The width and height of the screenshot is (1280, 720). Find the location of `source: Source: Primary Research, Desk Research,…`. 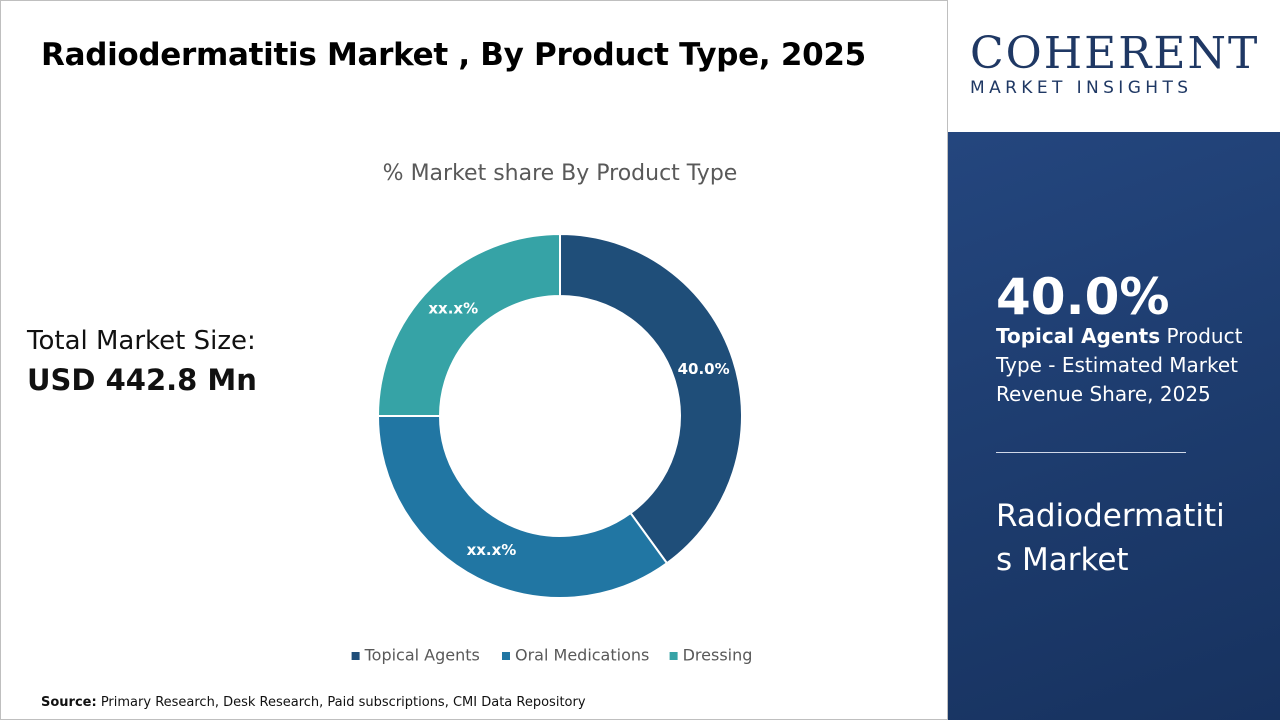

source: Source: Primary Research, Desk Research,… is located at coordinates (313, 702).